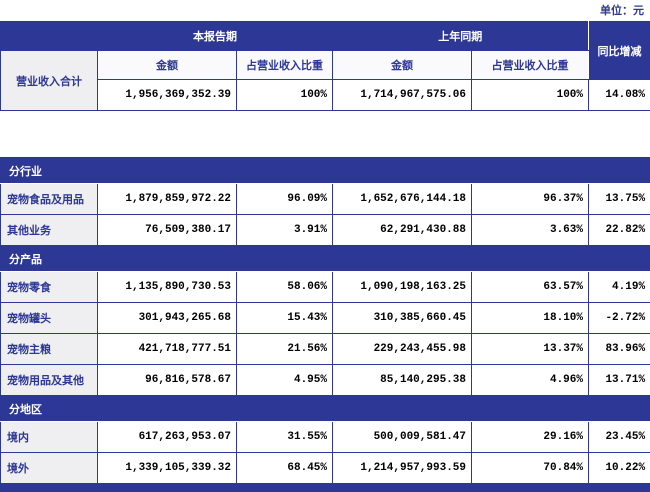 The image size is (650, 492). What do you see at coordinates (167, 65) in the screenshot?
I see `current-amount-header: 金额` at bounding box center [167, 65].